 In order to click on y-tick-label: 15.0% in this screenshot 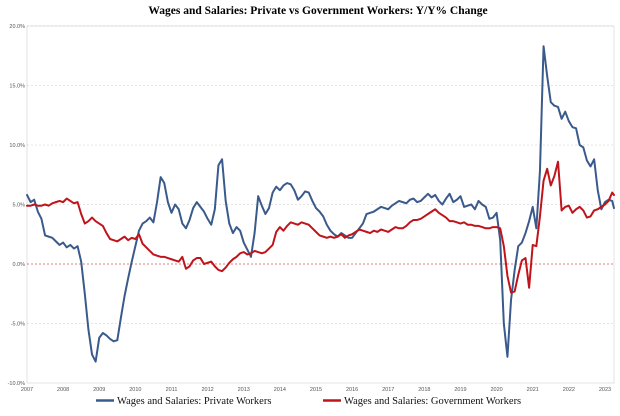, I will do `click(17, 87)`.